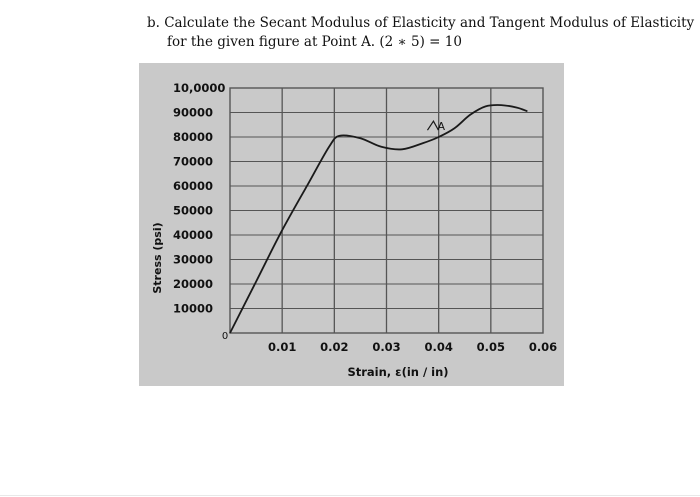 The width and height of the screenshot is (700, 497). I want to click on annotations: A, so click(435, 126).